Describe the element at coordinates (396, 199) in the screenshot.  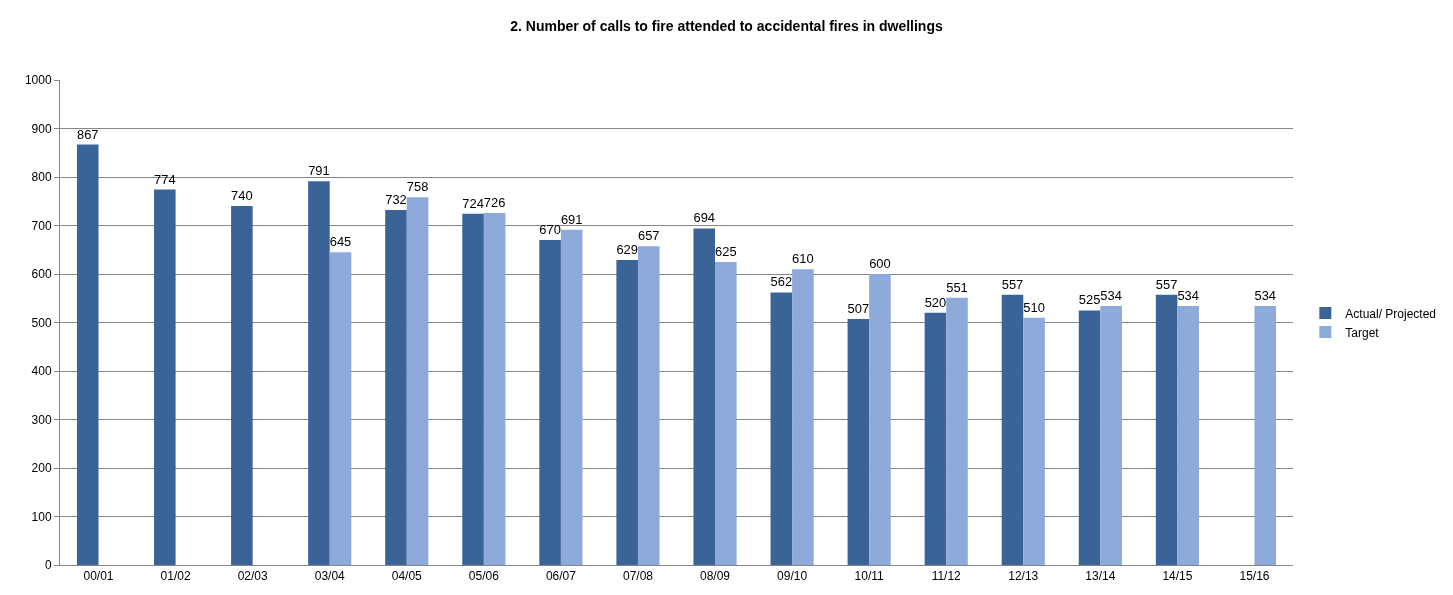
I see `data-label: 732` at that location.